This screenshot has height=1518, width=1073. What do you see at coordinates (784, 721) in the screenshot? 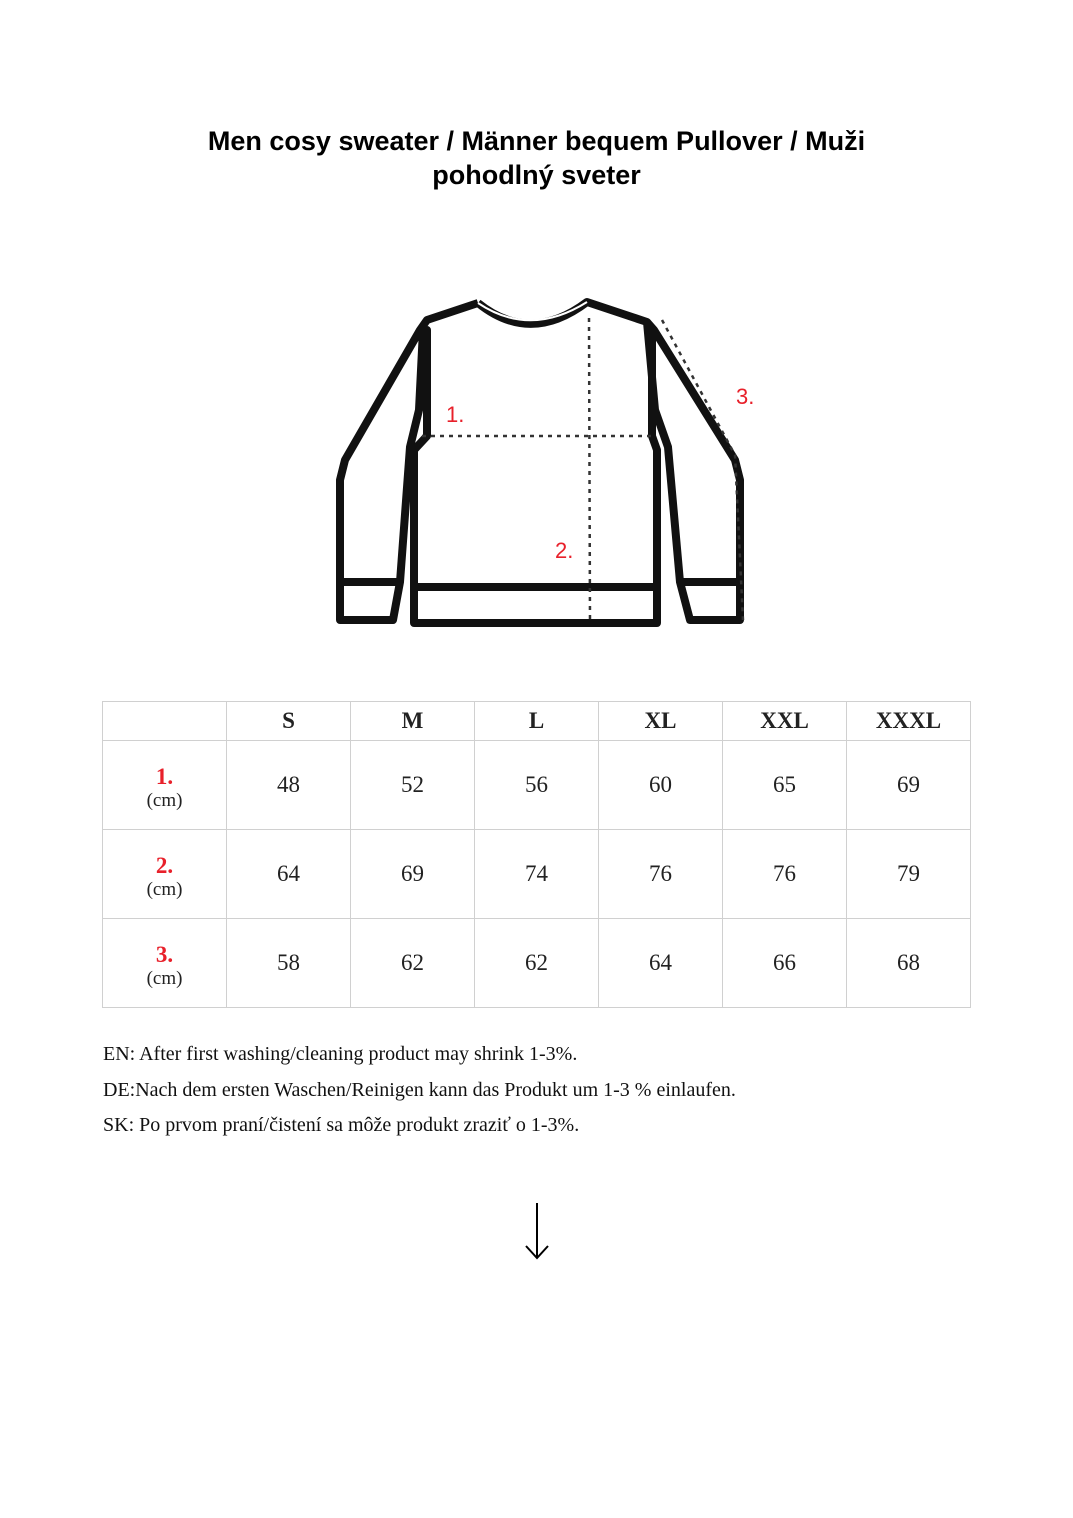
I see `header-cell: XXL` at bounding box center [784, 721].